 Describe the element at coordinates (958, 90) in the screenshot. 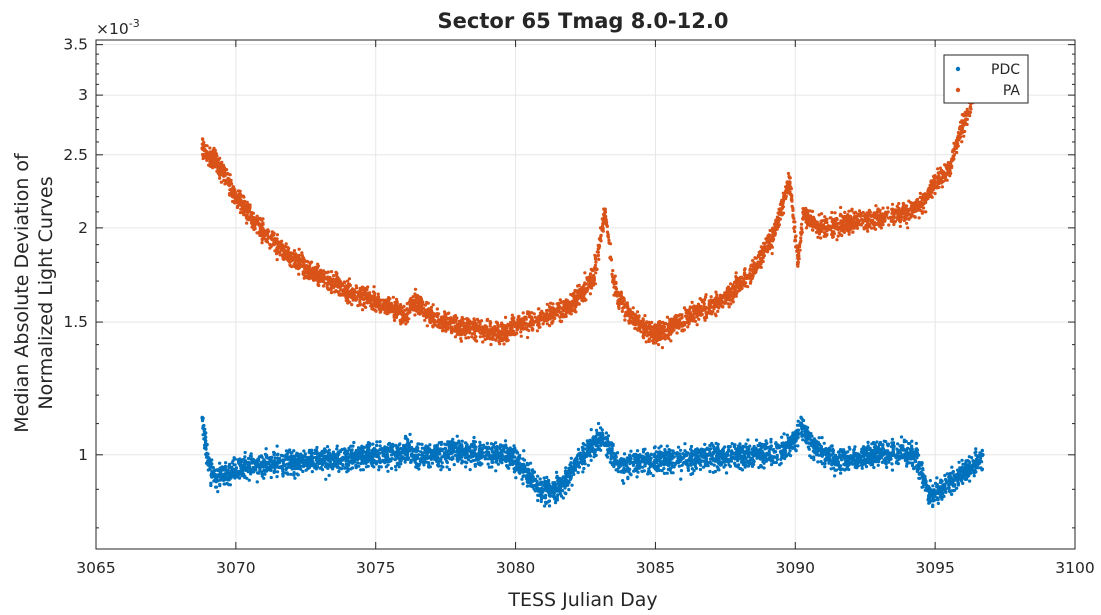

I see `legend-marker-pa` at that location.